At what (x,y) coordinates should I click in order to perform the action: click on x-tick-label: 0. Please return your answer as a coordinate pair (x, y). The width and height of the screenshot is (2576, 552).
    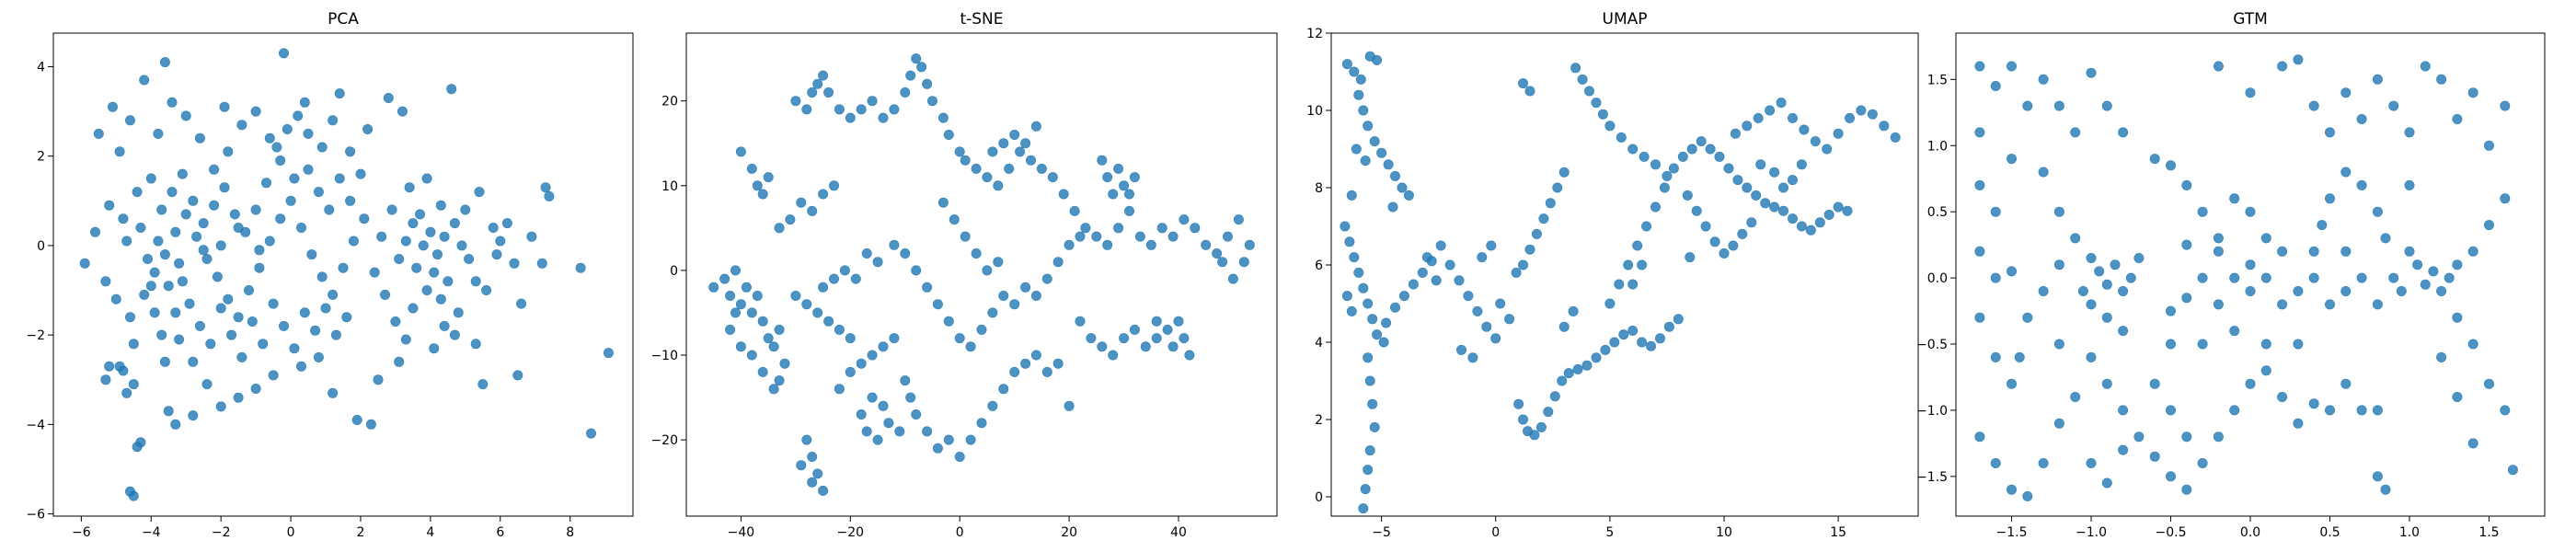
    Looking at the image, I should click on (291, 532).